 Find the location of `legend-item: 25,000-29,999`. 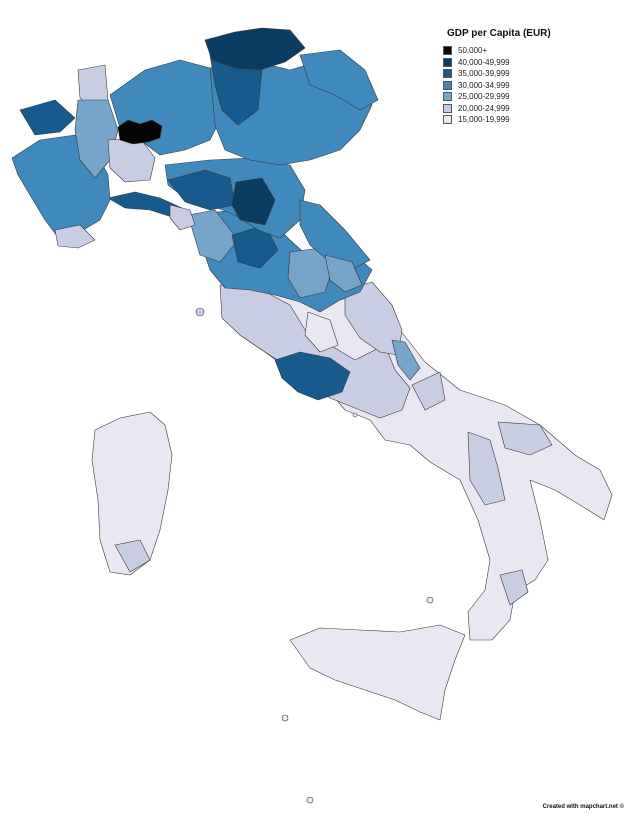

legend-item: 25,000-29,999 is located at coordinates (518, 97).